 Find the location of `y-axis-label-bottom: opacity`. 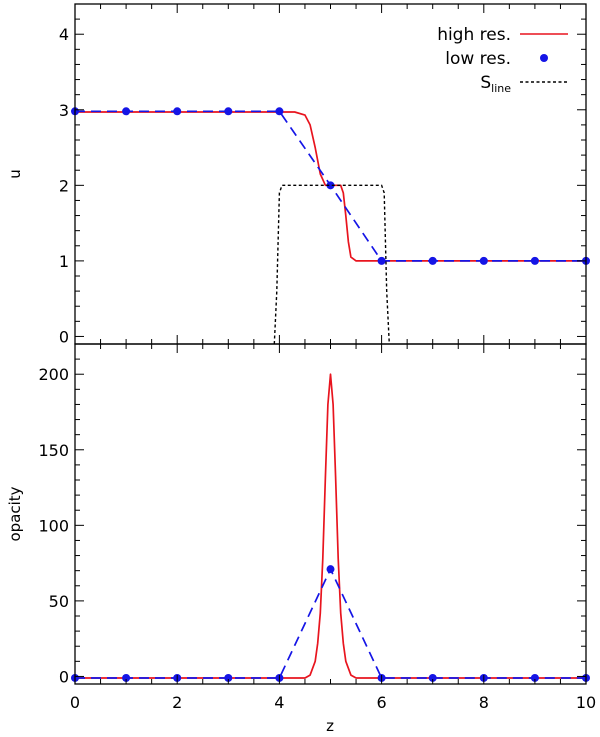

y-axis-label-bottom: opacity is located at coordinates (15, 513).